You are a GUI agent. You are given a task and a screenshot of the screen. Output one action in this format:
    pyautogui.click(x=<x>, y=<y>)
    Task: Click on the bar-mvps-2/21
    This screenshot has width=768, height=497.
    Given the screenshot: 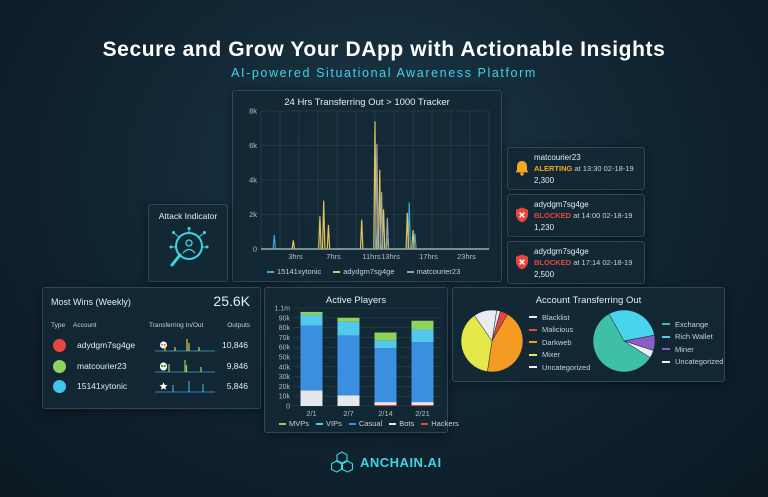 What is the action you would take?
    pyautogui.click(x=422, y=325)
    